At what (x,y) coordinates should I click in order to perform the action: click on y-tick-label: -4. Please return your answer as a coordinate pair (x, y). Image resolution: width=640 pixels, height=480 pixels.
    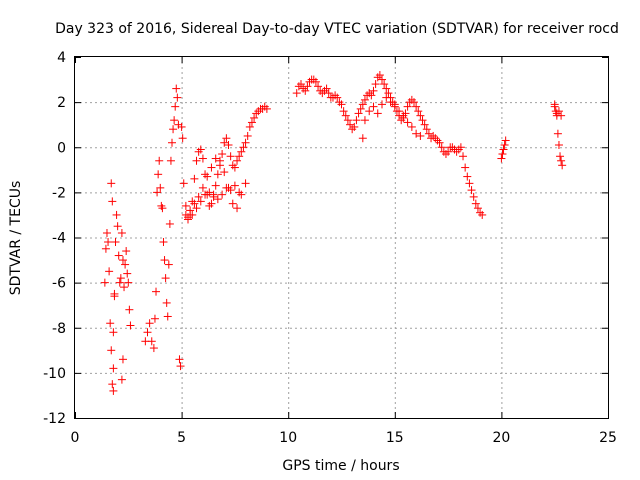
    Looking at the image, I should click on (59, 239).